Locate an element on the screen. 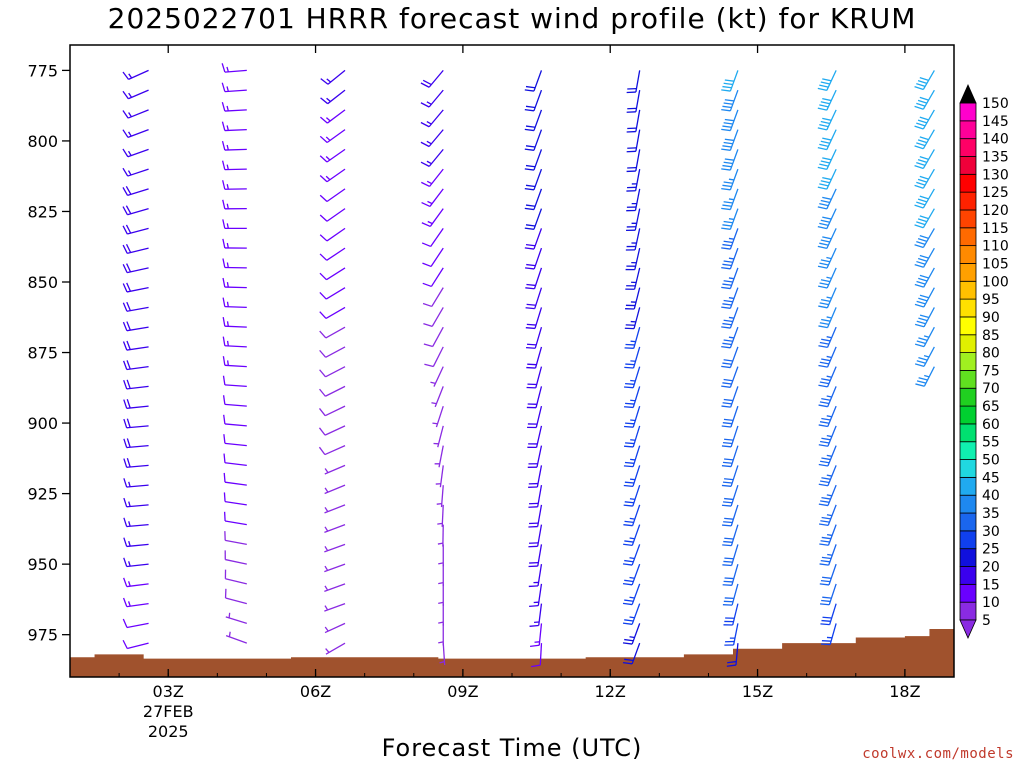  y-tick-label: 950 is located at coordinates (42, 564).